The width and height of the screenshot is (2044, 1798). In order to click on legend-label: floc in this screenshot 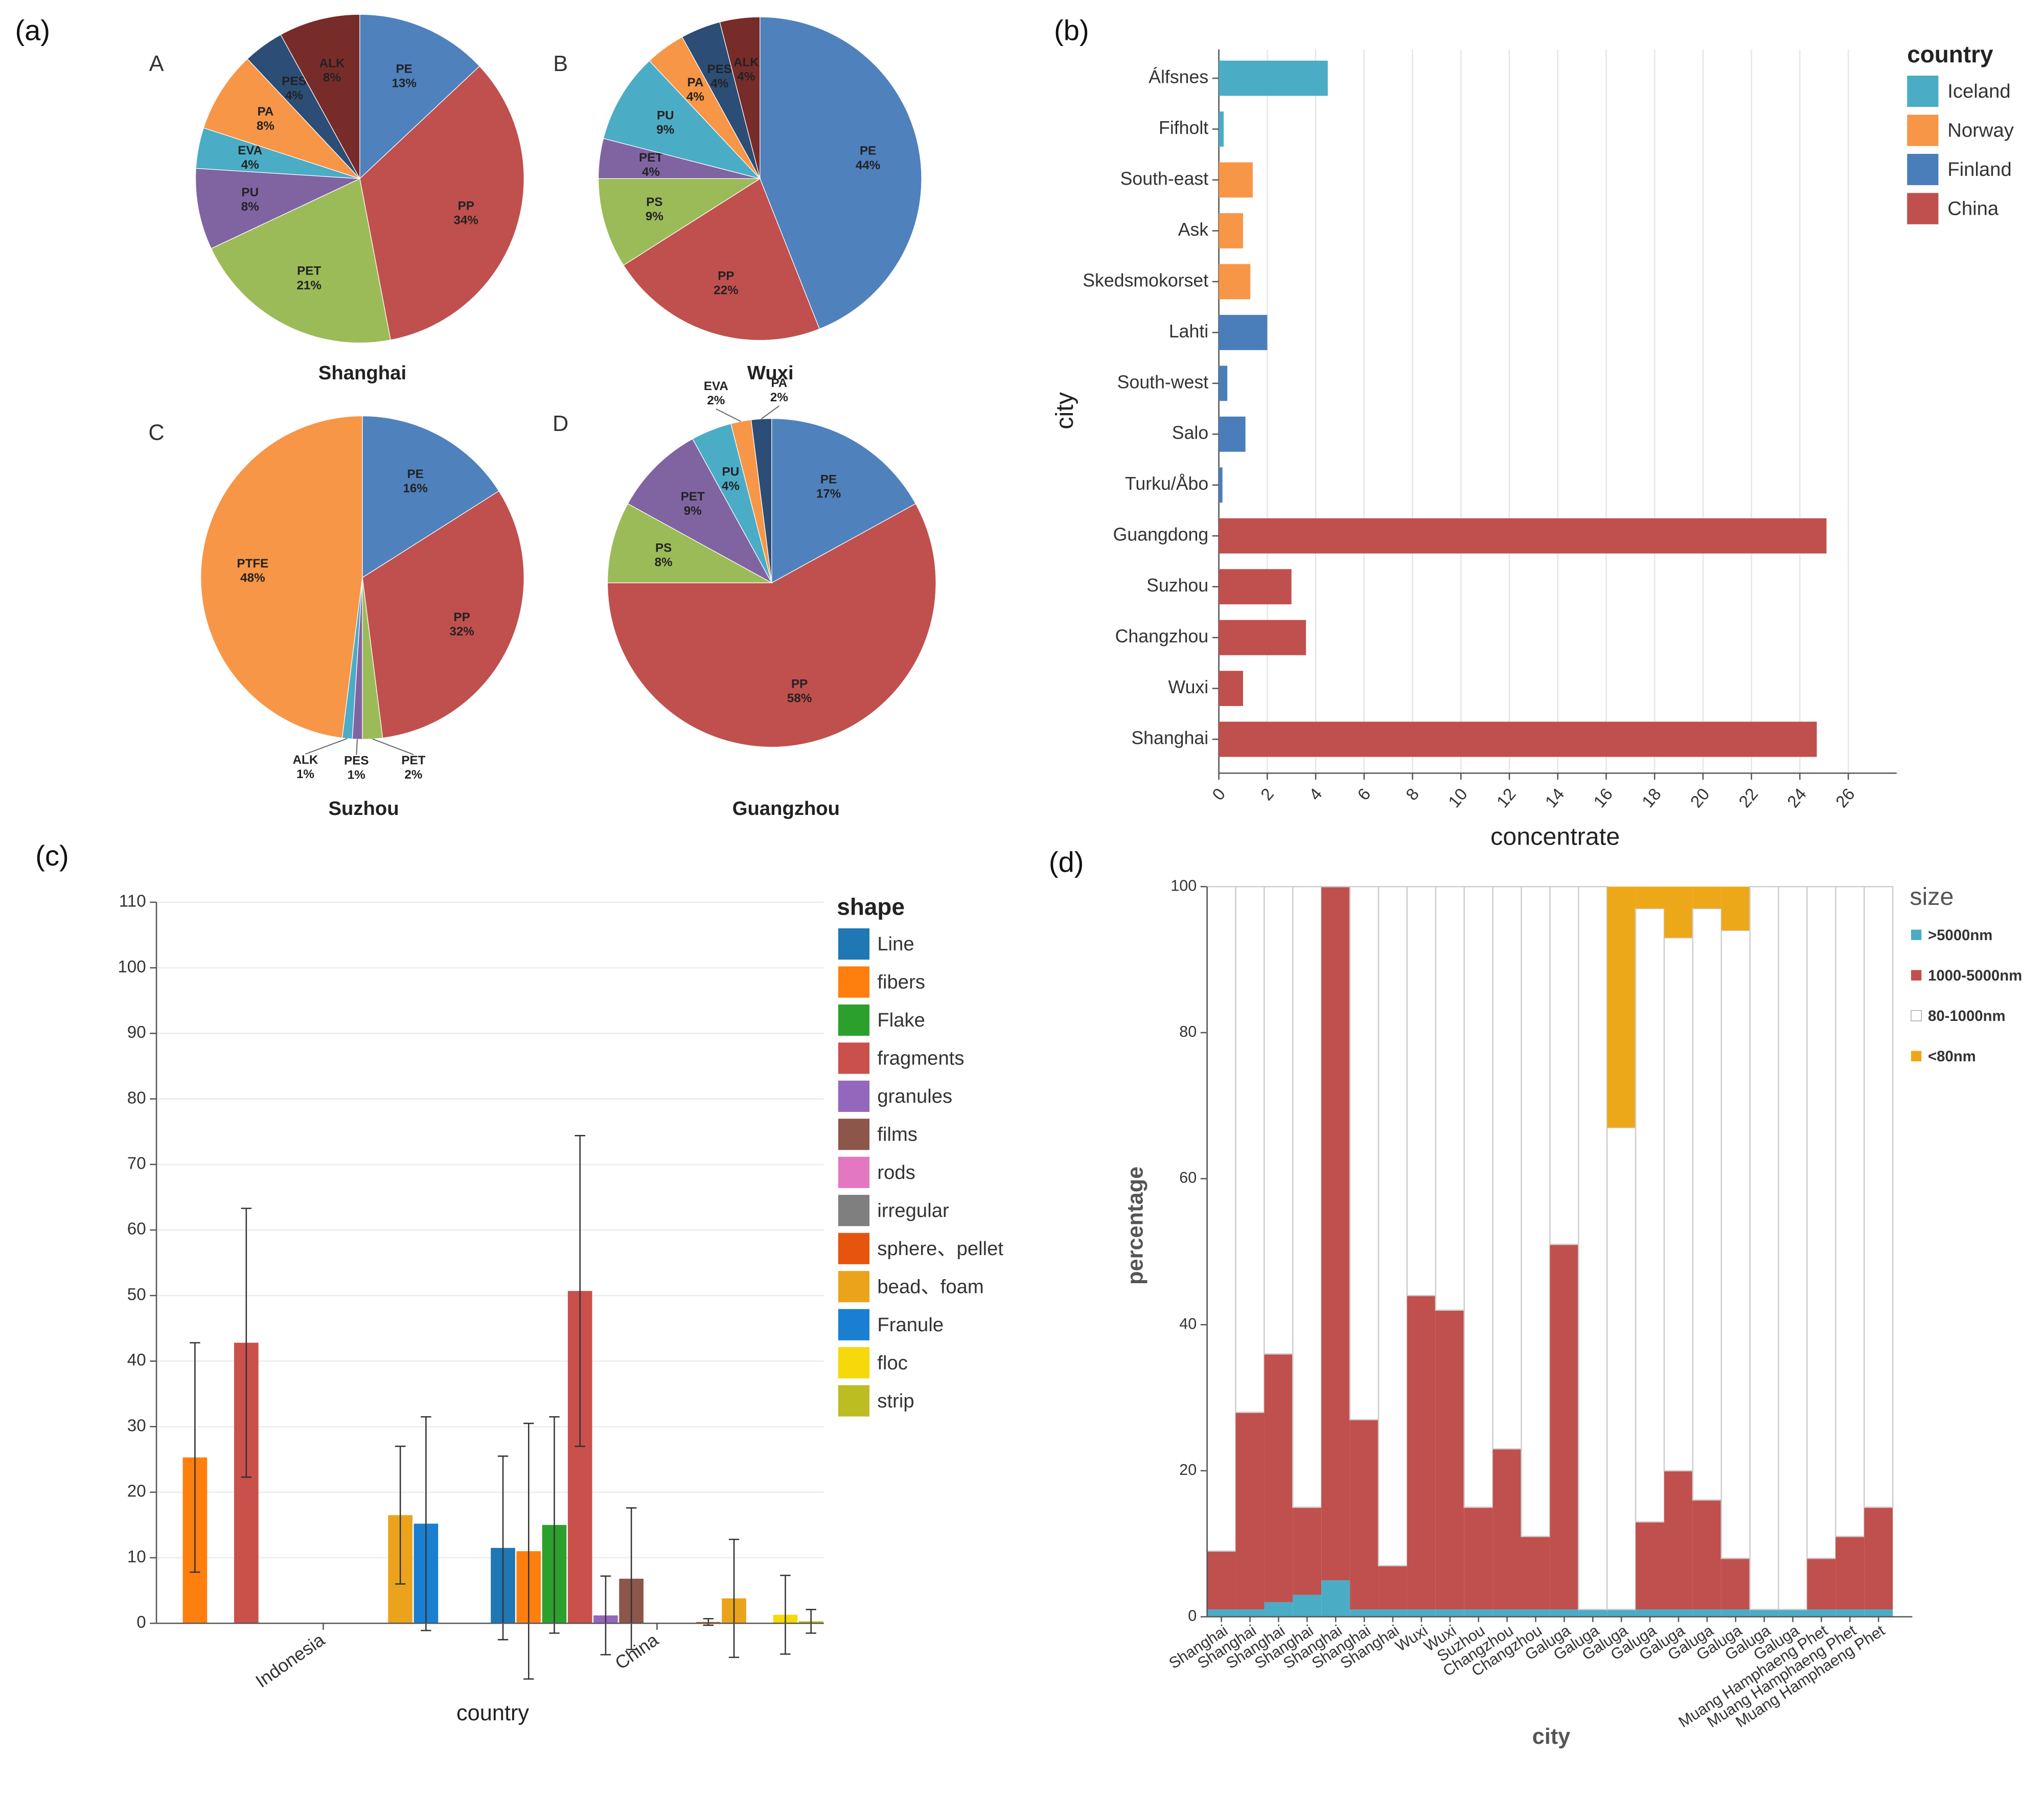, I will do `click(892, 1363)`.